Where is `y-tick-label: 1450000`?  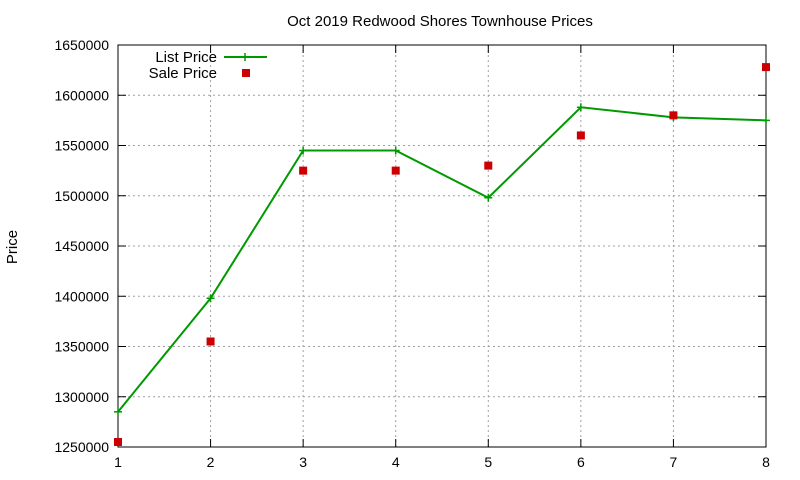 y-tick-label: 1450000 is located at coordinates (81, 246).